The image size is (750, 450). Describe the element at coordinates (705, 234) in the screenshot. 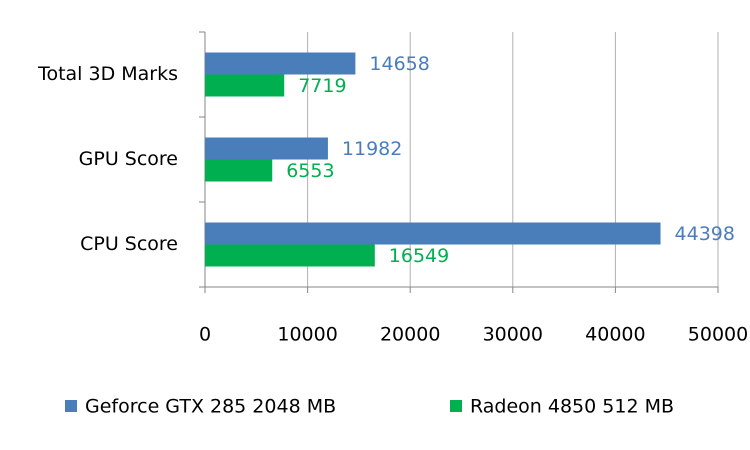

I see `value-label: 44398` at that location.